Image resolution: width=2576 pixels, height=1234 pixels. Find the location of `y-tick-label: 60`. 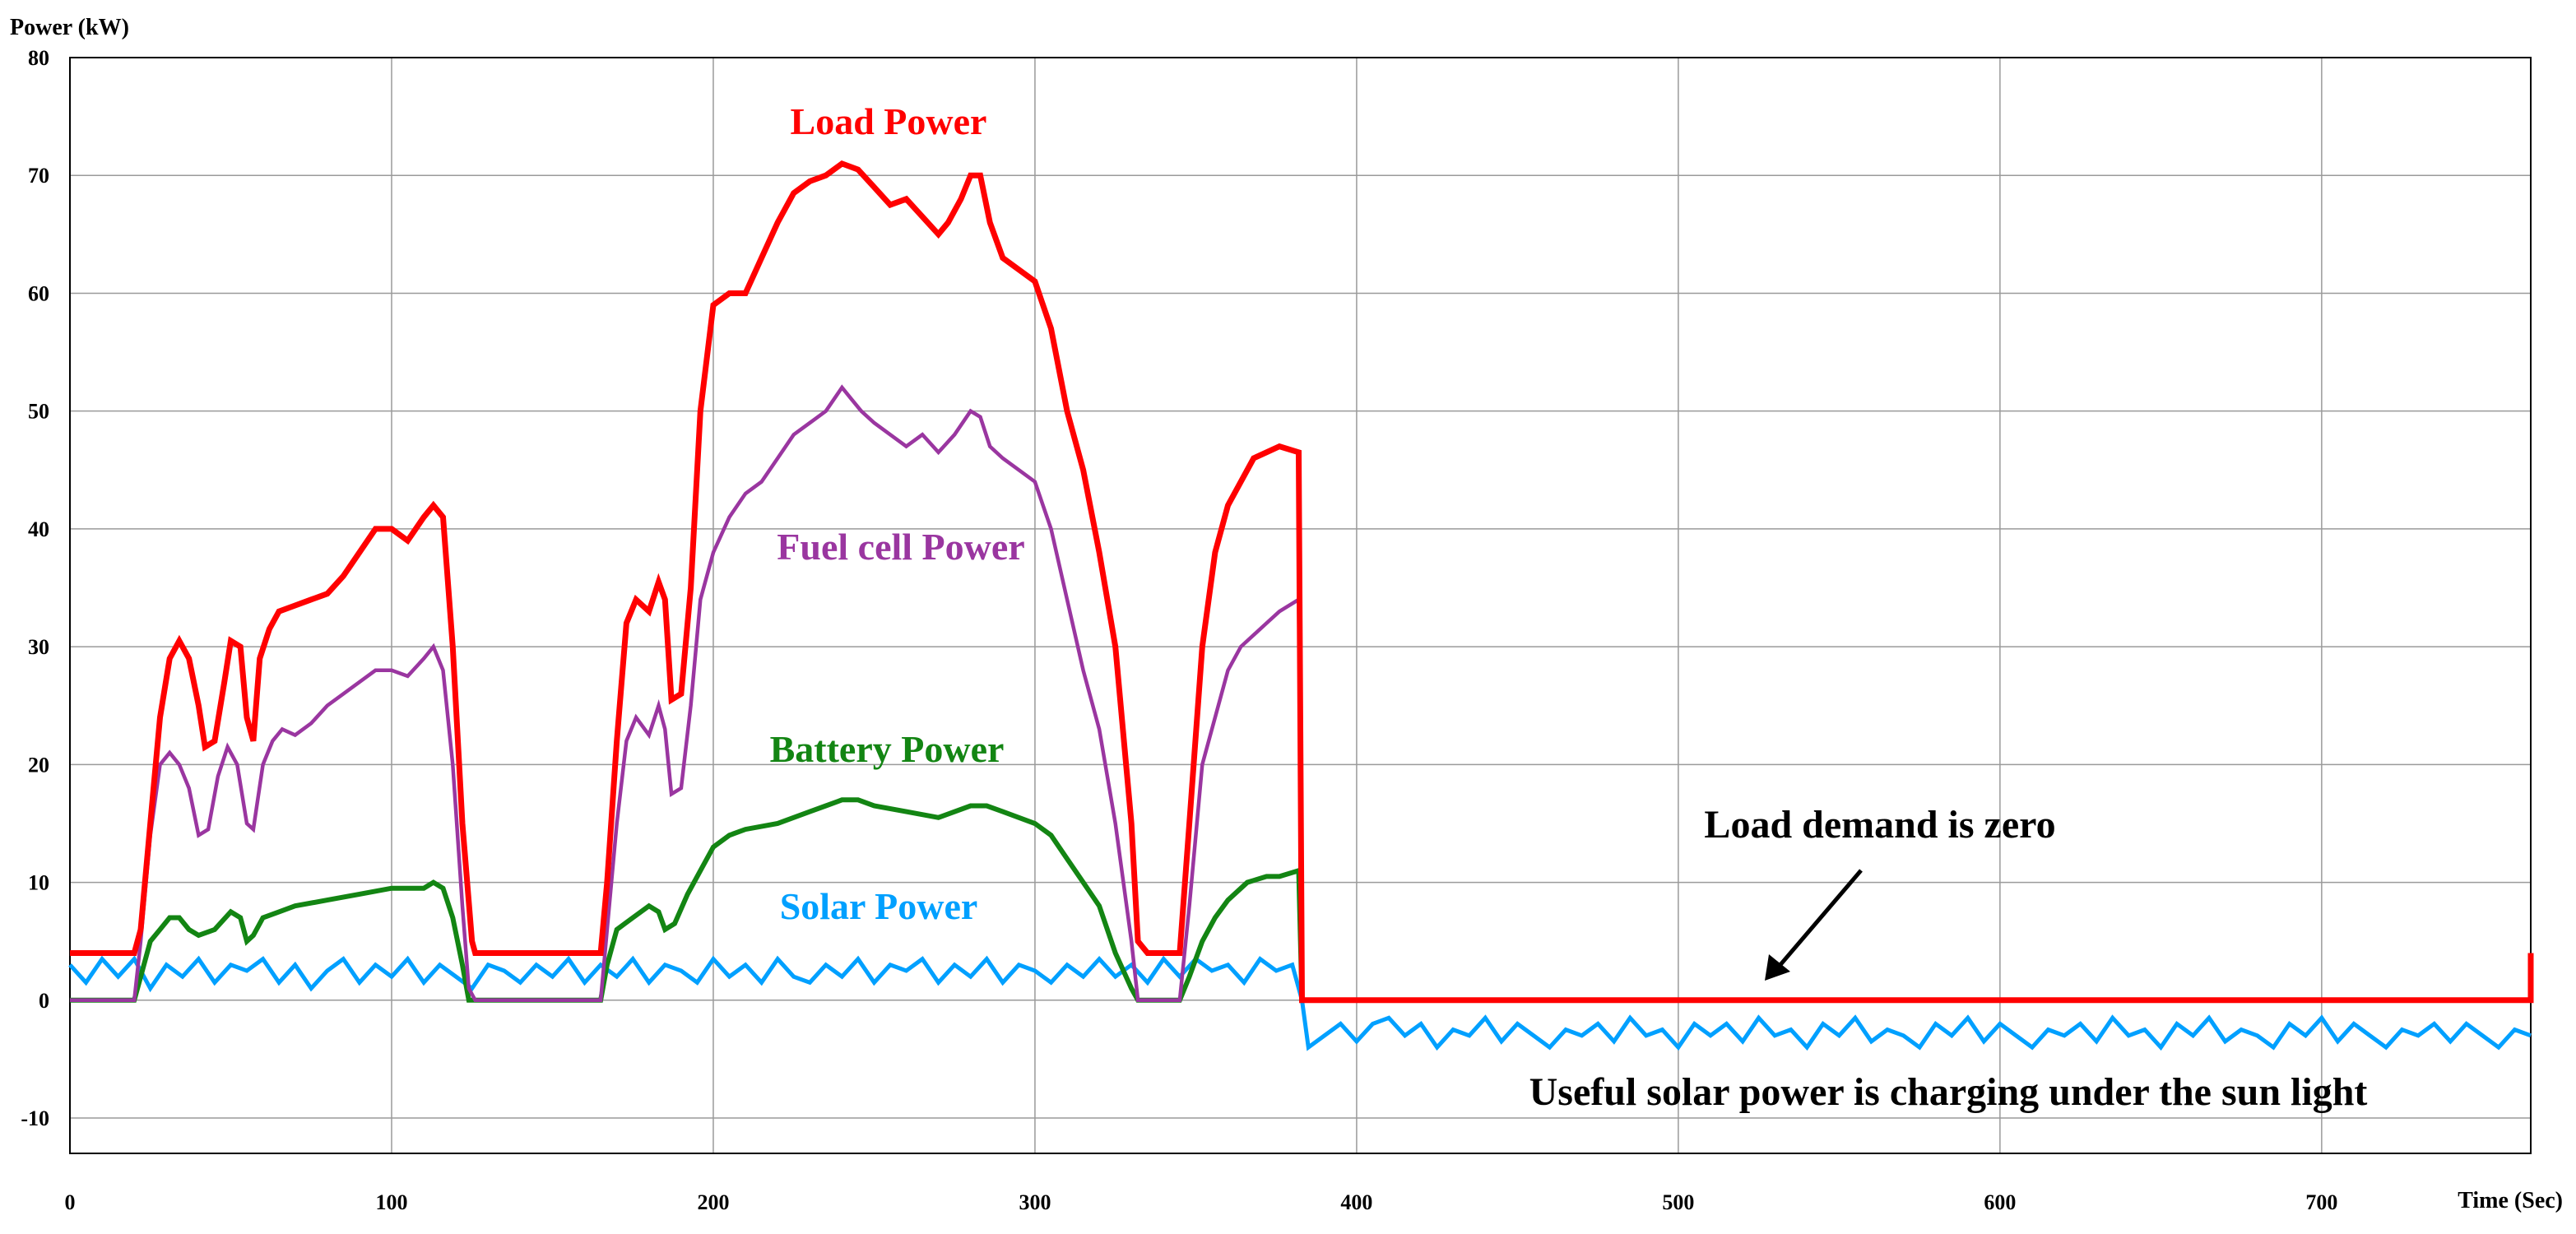

y-tick-label: 60 is located at coordinates (39, 293).